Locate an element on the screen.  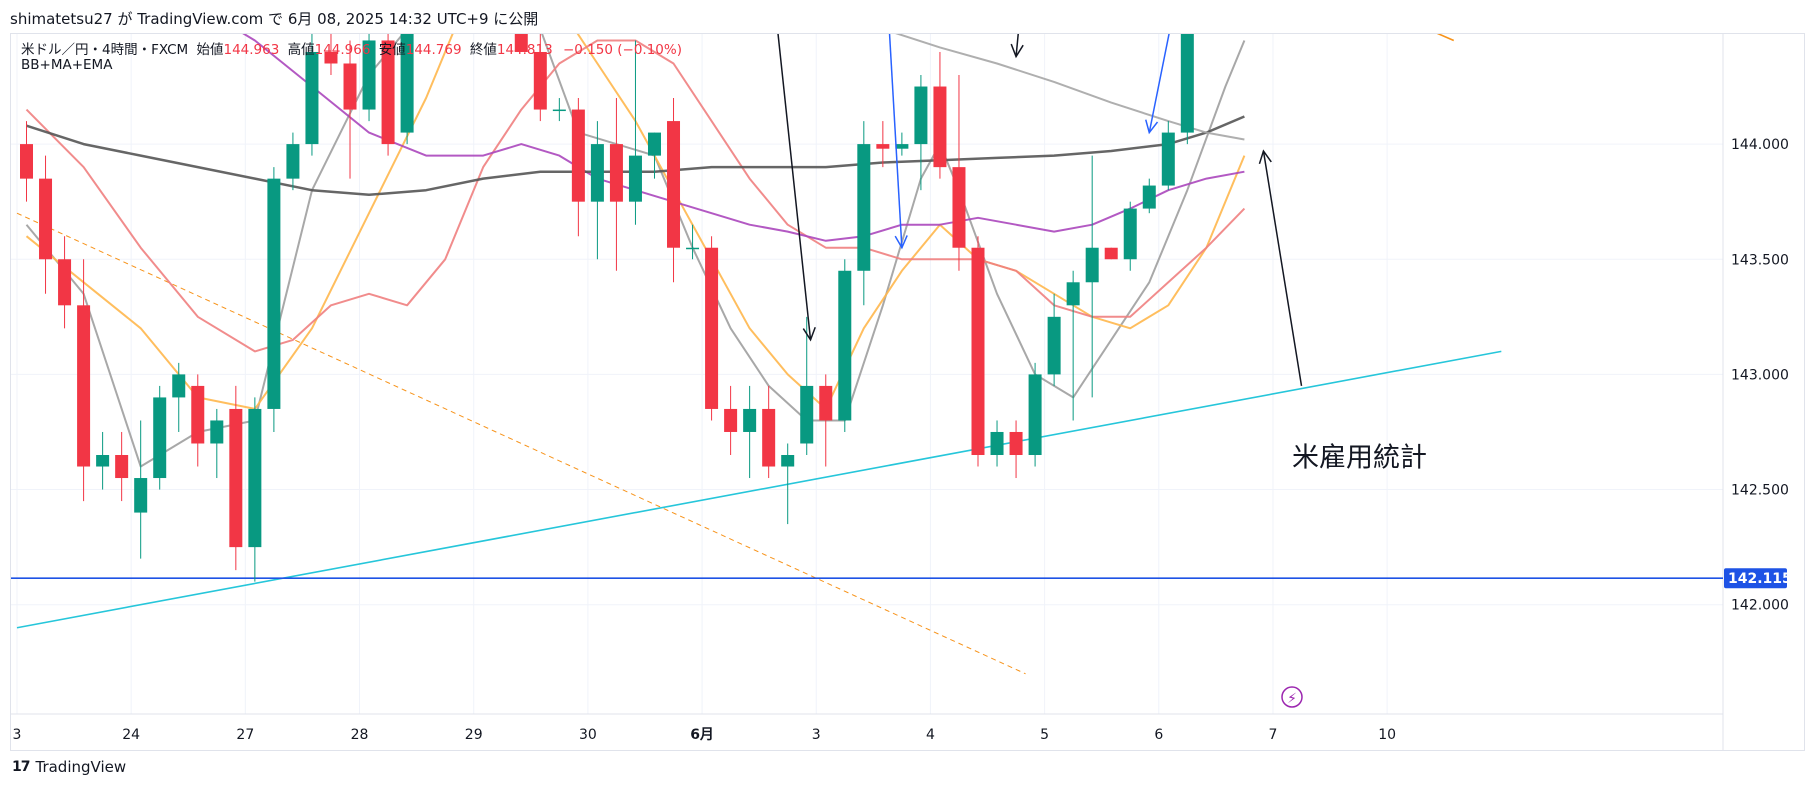
y-tick-label: 144.500 is located at coordinates (1760, 36).